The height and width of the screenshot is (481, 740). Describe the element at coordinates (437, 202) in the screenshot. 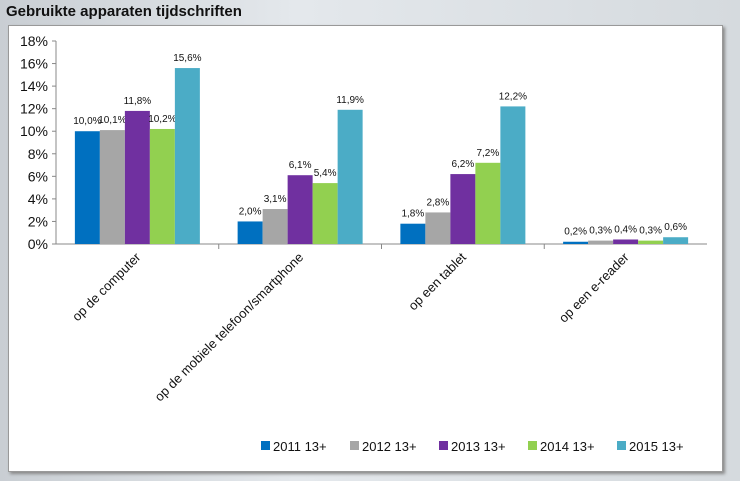

I see `data-label: 2,8%` at that location.